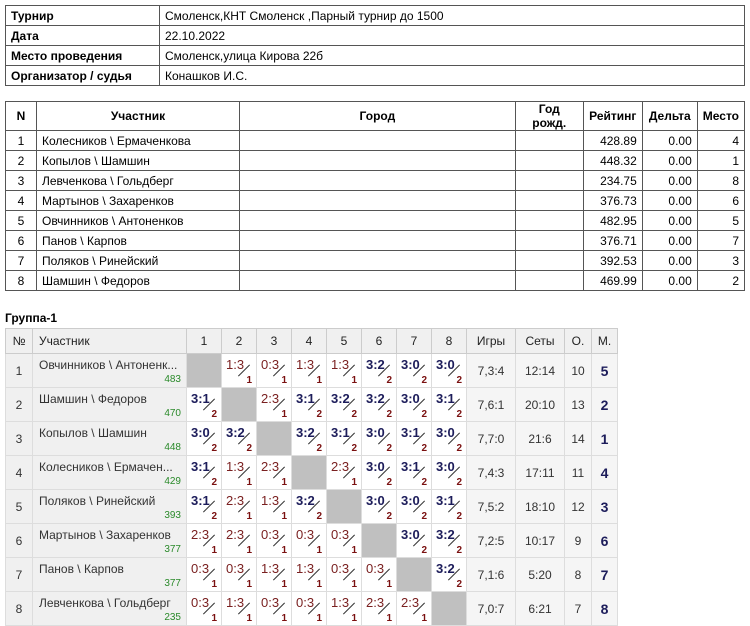 Image resolution: width=750 pixels, height=626 pixels. I want to click on cell: Мартынов \ Захаренков, so click(138, 200).